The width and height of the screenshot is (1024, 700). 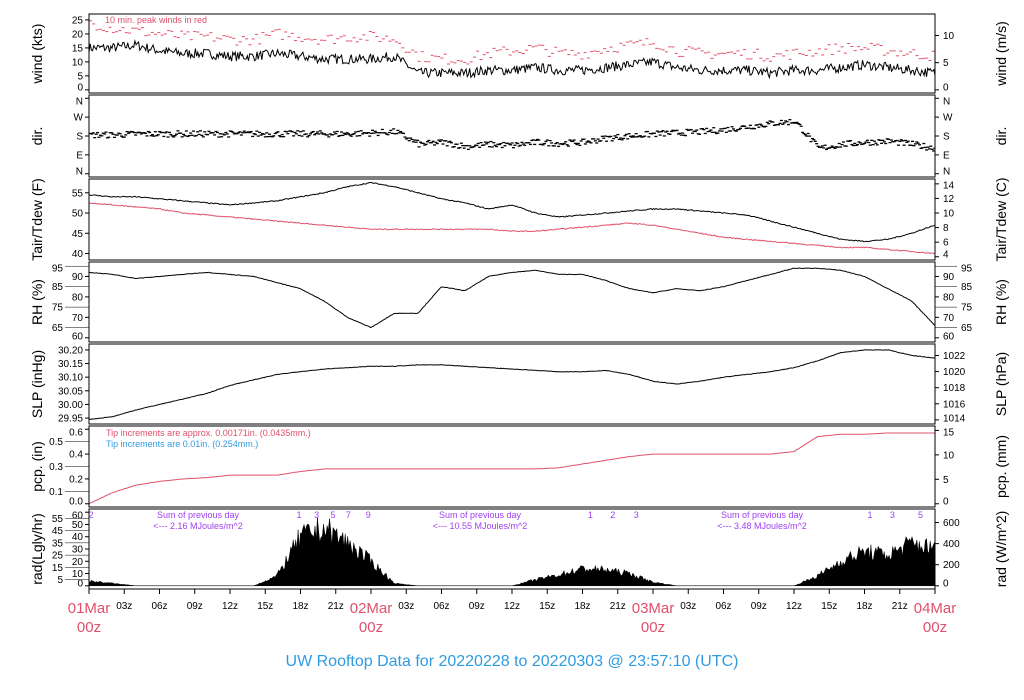 I want to click on y-tick-label: 55, so click(x=78, y=193).